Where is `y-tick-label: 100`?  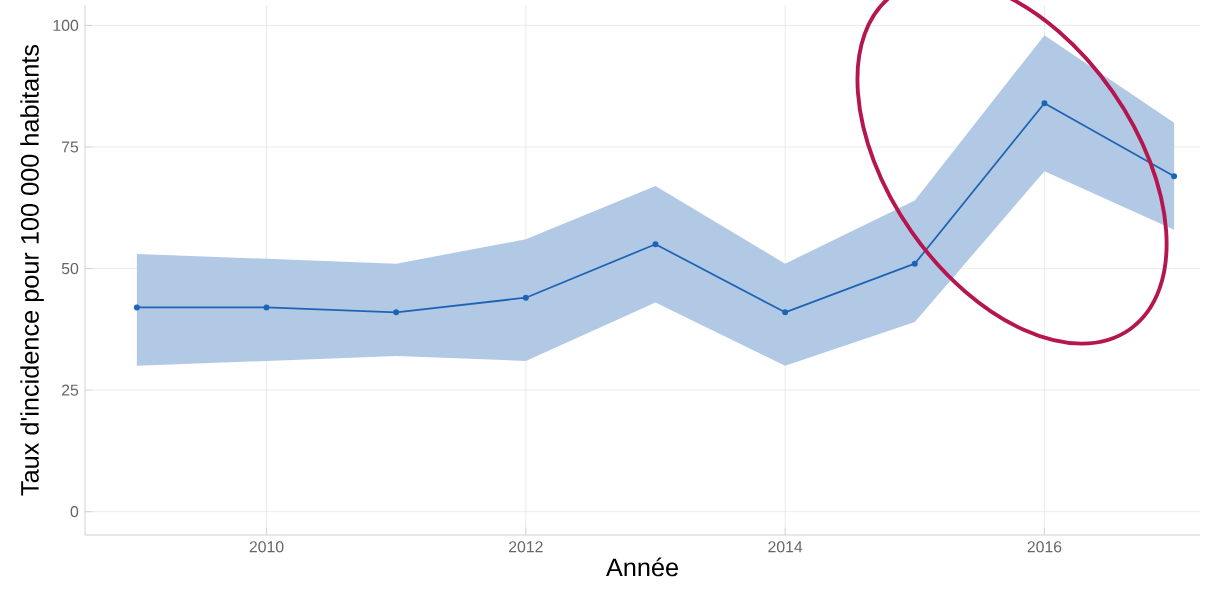
y-tick-label: 100 is located at coordinates (66, 25).